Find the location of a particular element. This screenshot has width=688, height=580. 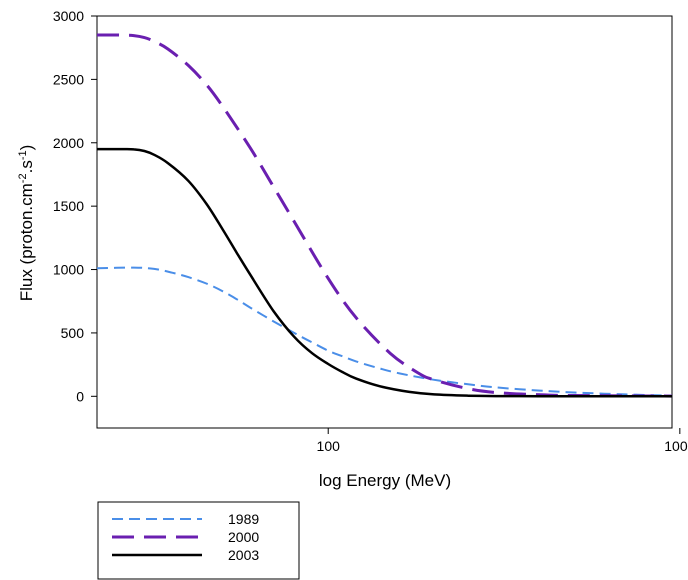

x-axis-ticks: 100 1000 is located at coordinates (502, 441).